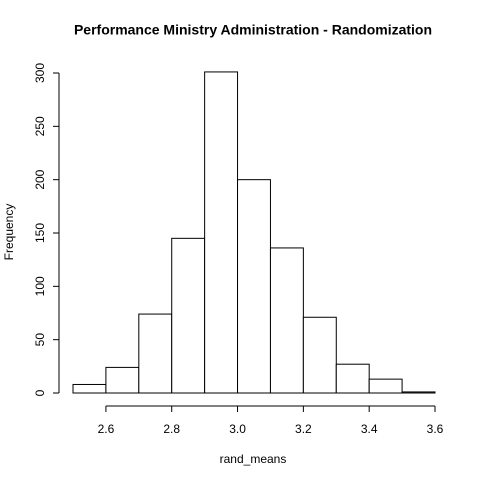  I want to click on x-tick-label: 3.6, so click(435, 429).